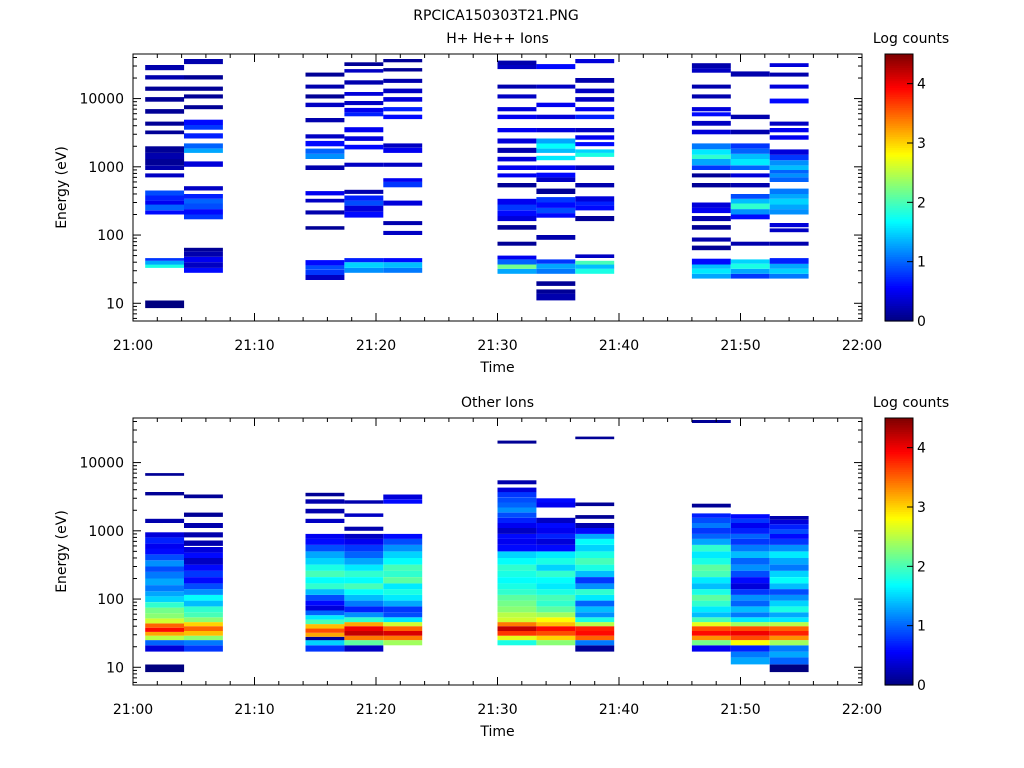 This screenshot has height=768, width=1024. Describe the element at coordinates (921, 567) in the screenshot. I see `colorbar-tick-label: 2` at that location.